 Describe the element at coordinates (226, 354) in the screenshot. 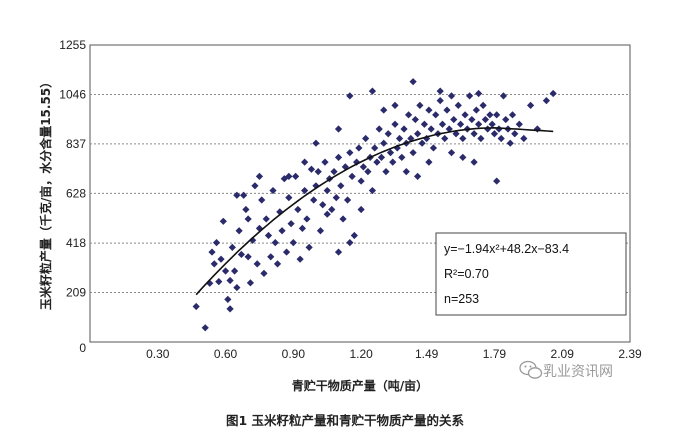

I see `x-tick-label: 0.60` at that location.